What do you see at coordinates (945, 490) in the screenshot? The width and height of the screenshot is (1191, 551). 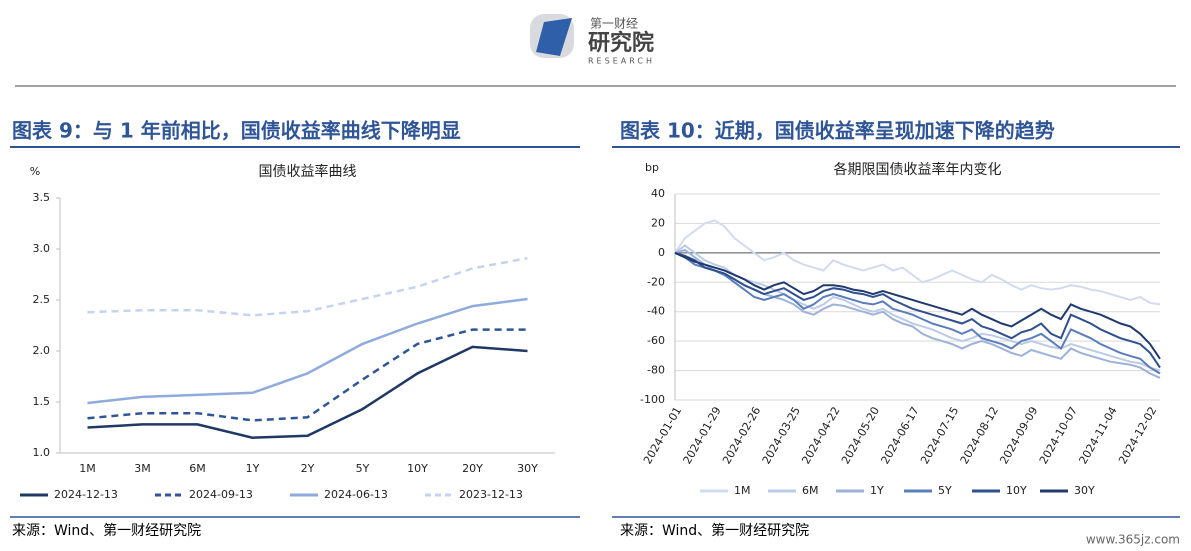 I see `legend-label: 5Y` at bounding box center [945, 490].